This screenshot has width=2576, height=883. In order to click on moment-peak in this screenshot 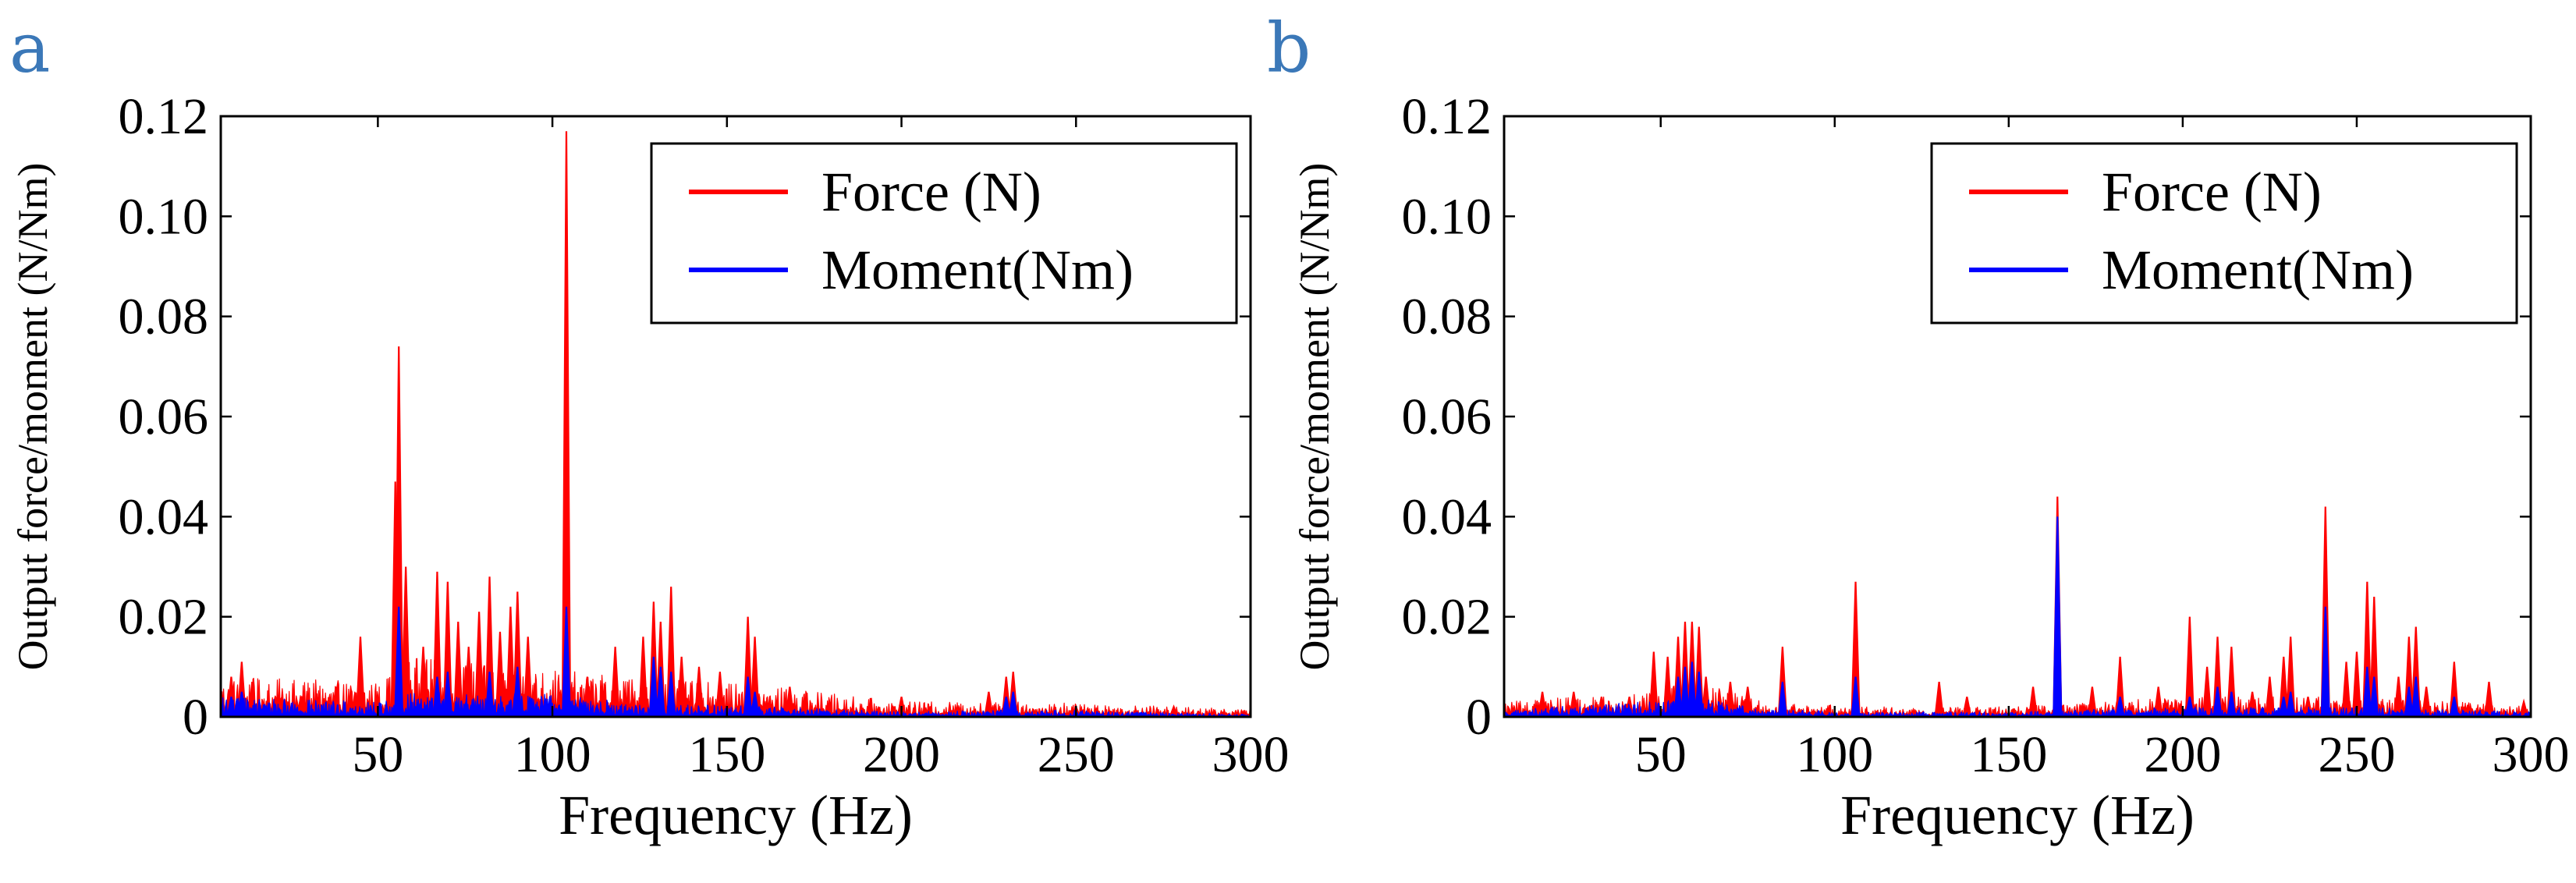, I will do `click(2058, 617)`.